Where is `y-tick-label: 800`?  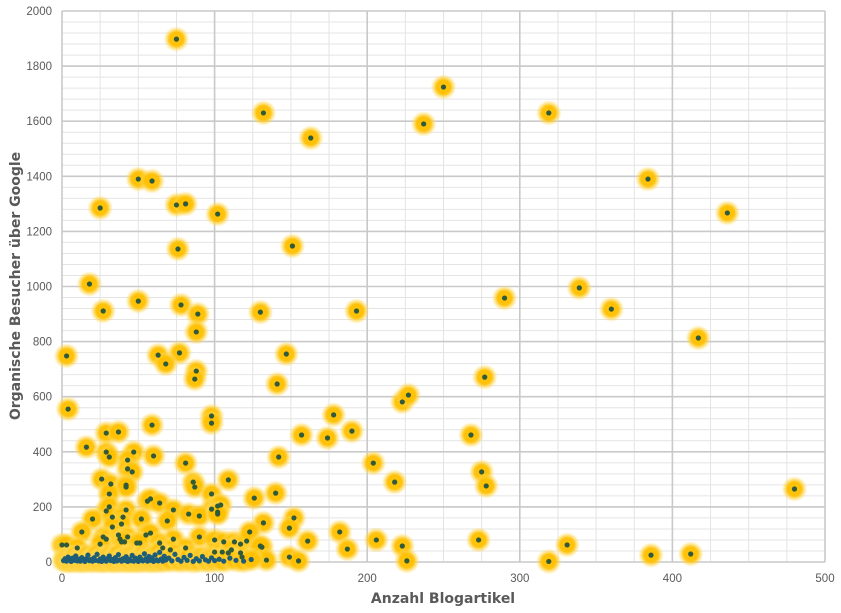
y-tick-label: 800 is located at coordinates (42, 343).